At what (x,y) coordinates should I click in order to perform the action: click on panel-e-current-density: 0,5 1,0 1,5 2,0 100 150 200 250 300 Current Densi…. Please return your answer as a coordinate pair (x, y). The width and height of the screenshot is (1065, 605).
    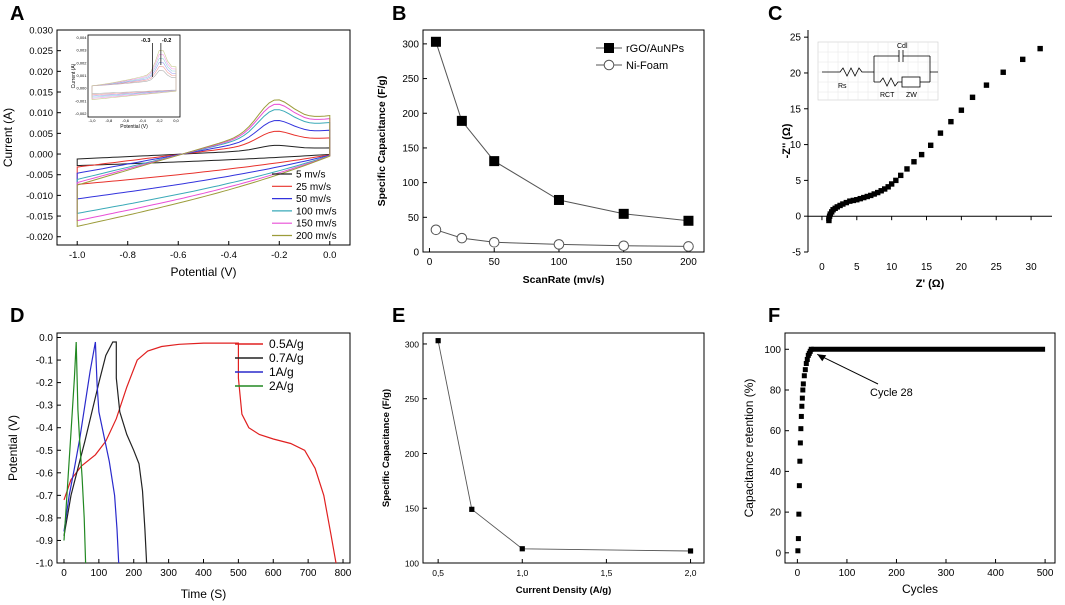
    Looking at the image, I should click on (543, 464).